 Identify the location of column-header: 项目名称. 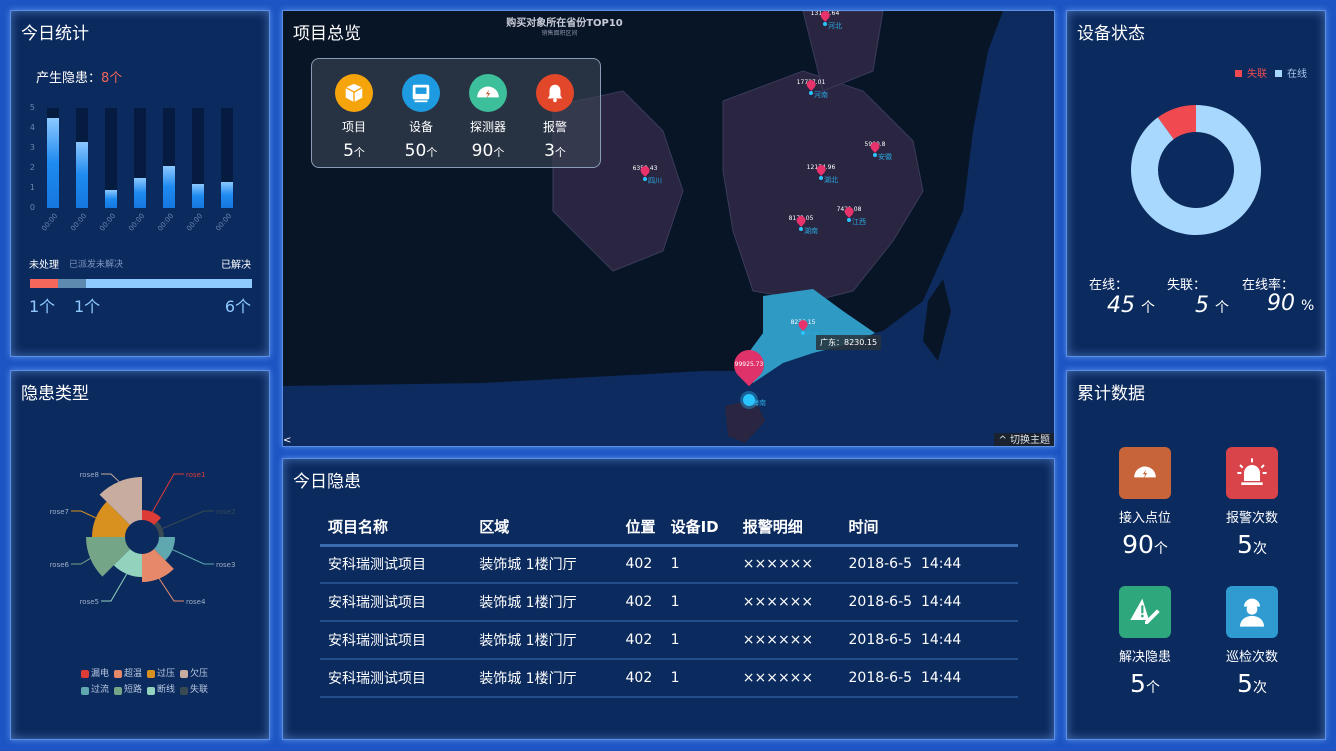
(400, 528).